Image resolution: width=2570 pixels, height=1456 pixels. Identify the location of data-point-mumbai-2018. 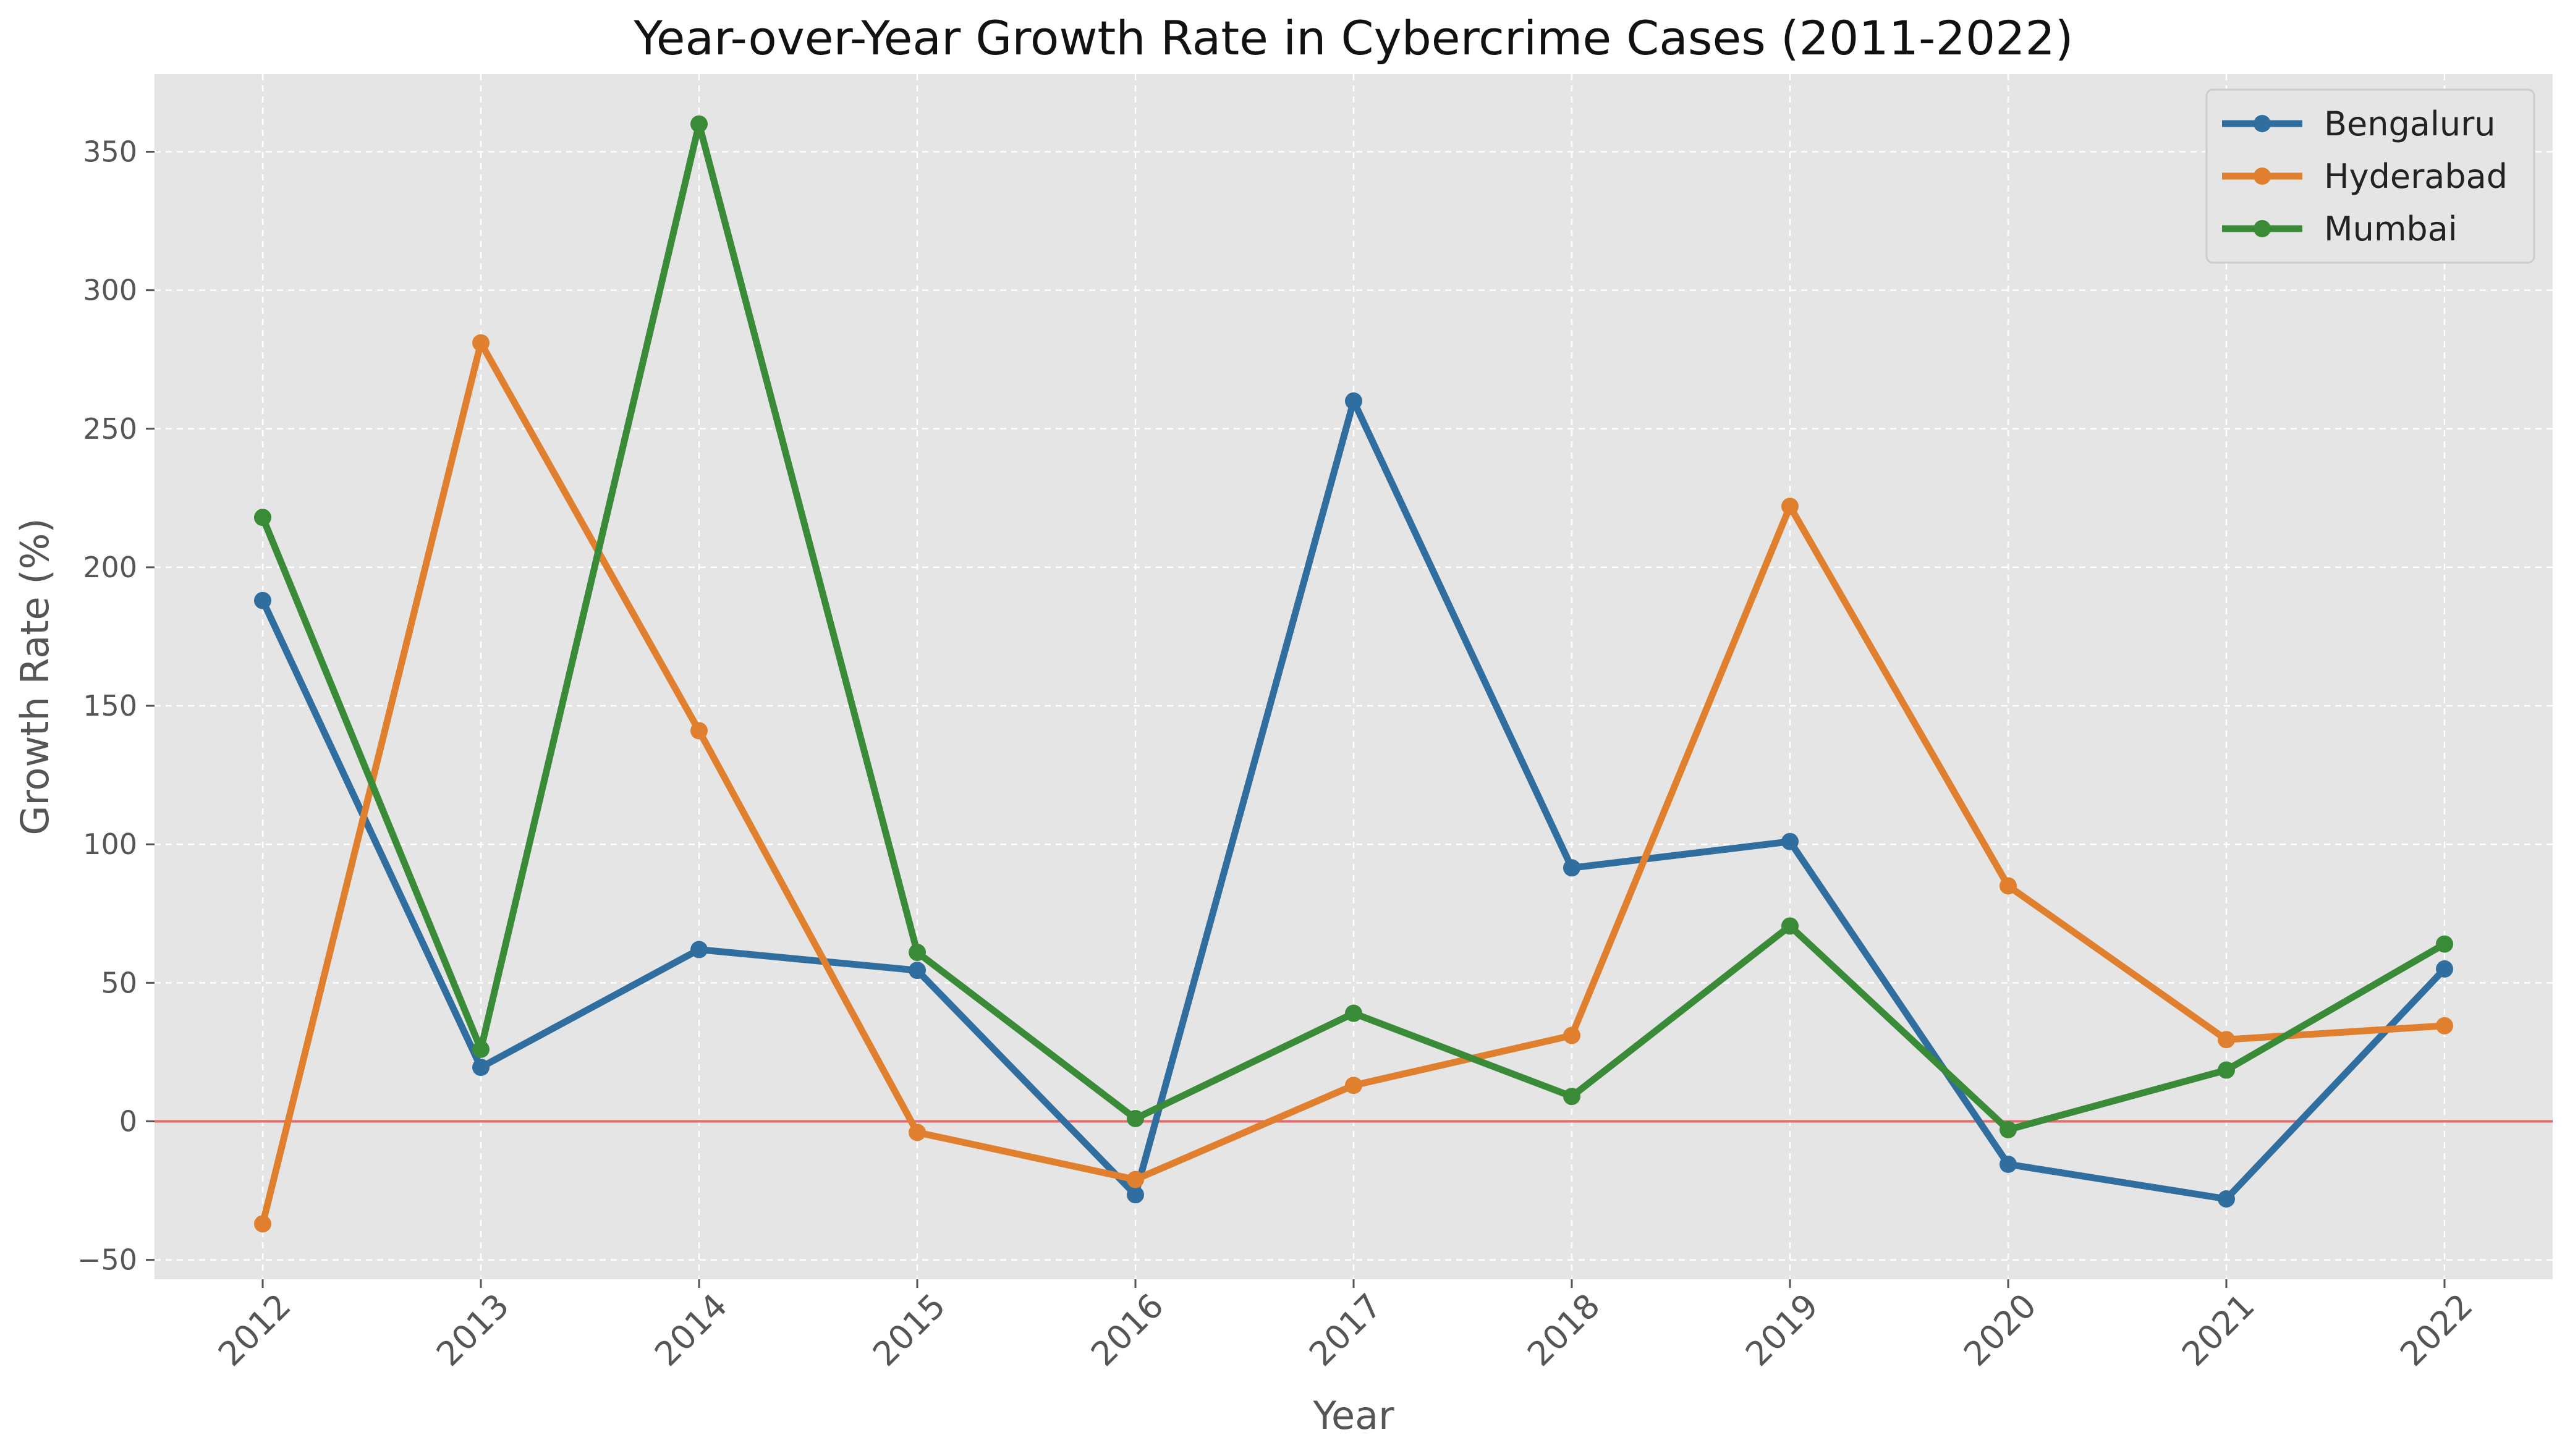
(1571, 1097).